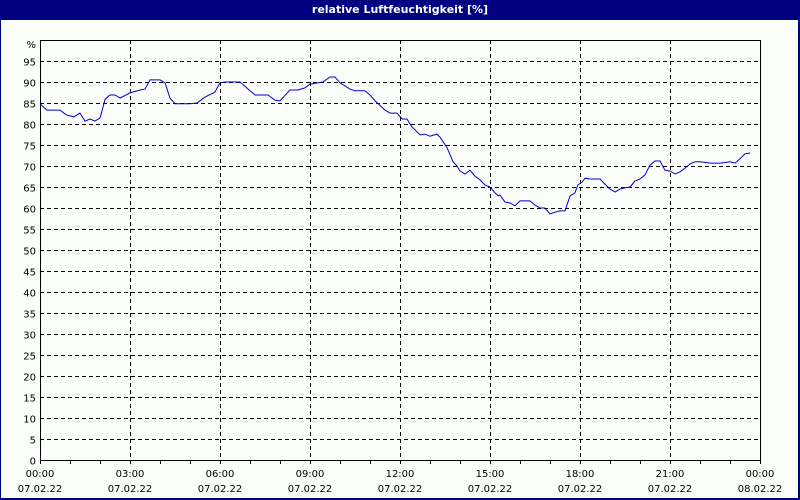 Image resolution: width=800 pixels, height=500 pixels. What do you see at coordinates (29, 378) in the screenshot?
I see `y-tick-label: 20` at bounding box center [29, 378].